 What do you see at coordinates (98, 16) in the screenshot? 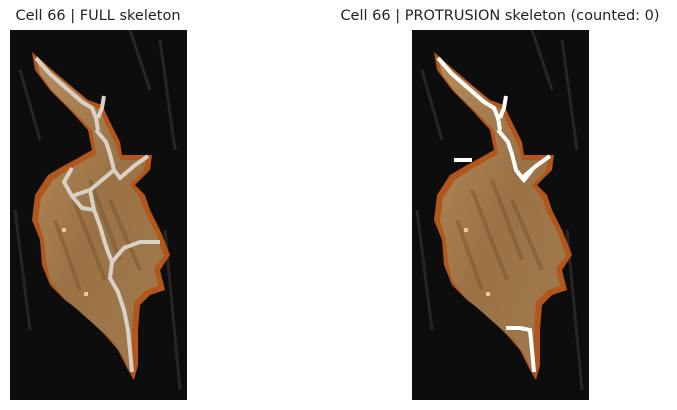
I see `left-panel-title: Cell 66 | FULL skeleton` at bounding box center [98, 16].